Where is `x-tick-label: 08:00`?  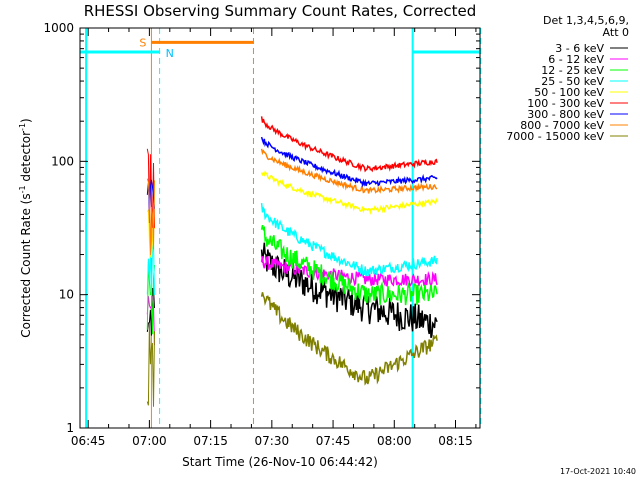 x-tick-label: 08:00 is located at coordinates (394, 441).